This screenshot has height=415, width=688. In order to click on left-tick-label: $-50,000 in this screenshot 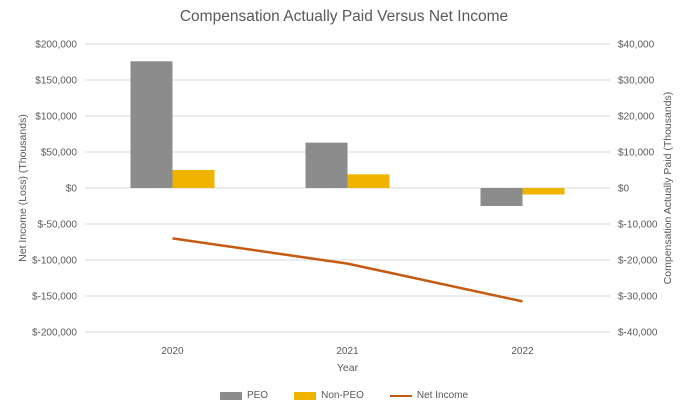, I will do `click(58, 225)`.